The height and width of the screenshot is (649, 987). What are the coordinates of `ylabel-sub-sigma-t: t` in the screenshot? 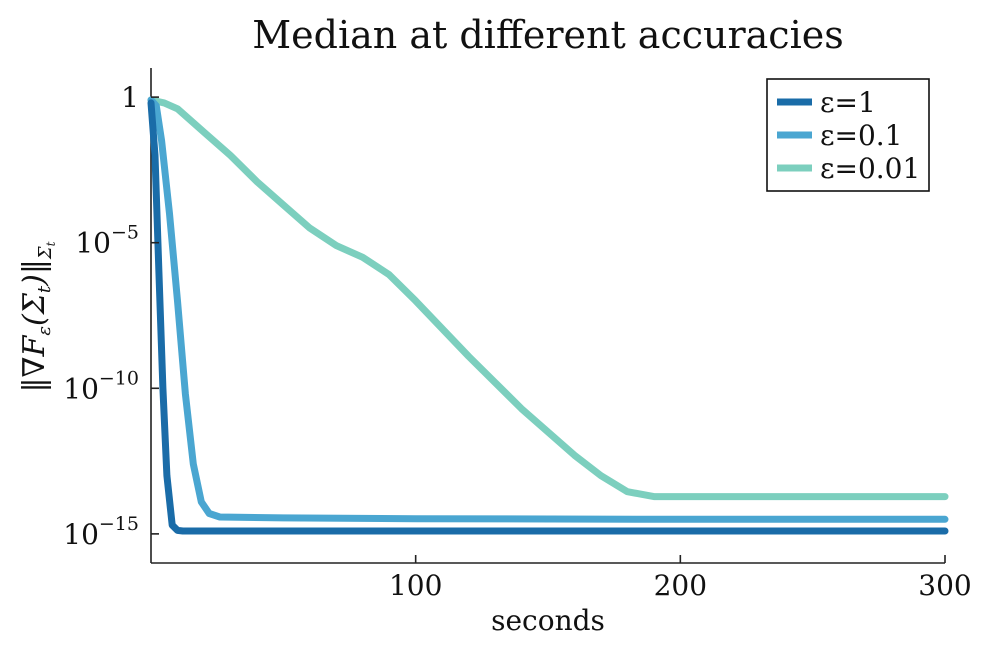 It's located at (51, 243).